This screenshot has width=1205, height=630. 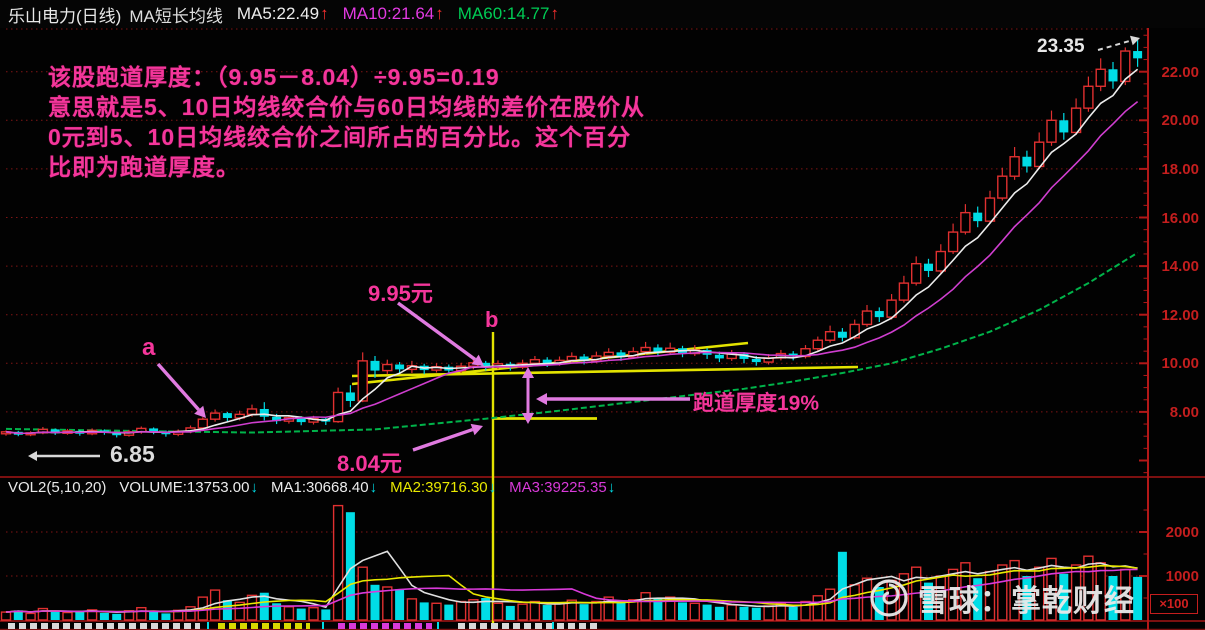 I want to click on price-tick-label: 10.00, so click(x=1180, y=364).